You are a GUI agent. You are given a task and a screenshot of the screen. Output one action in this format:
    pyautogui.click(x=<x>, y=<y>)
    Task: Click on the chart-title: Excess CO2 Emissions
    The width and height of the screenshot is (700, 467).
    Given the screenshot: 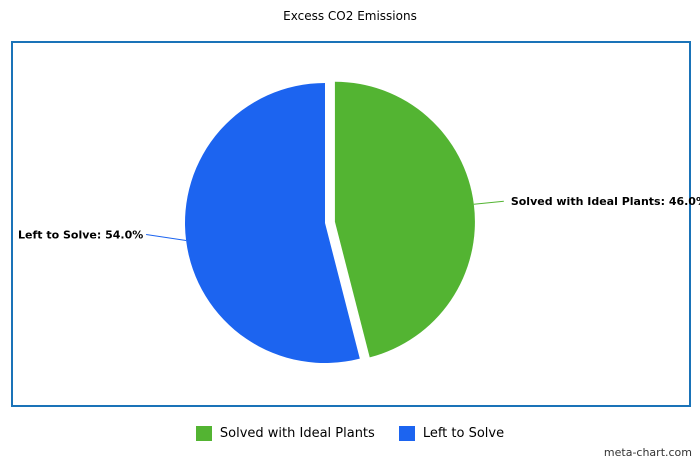 What is the action you would take?
    pyautogui.click(x=350, y=16)
    